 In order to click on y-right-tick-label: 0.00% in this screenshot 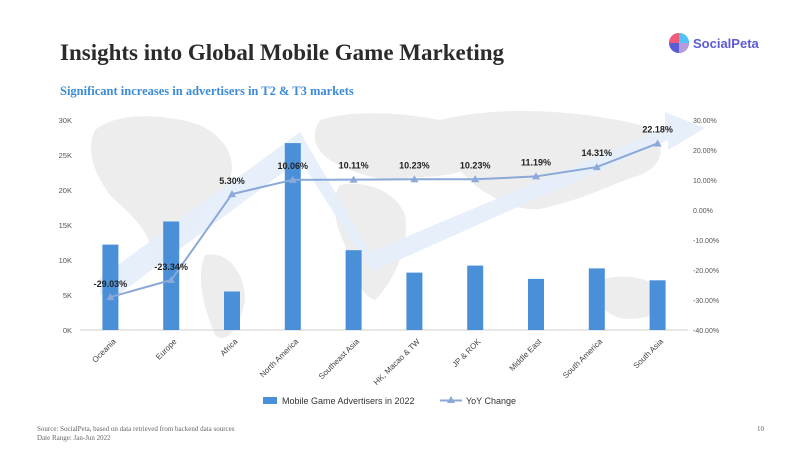, I will do `click(703, 211)`.